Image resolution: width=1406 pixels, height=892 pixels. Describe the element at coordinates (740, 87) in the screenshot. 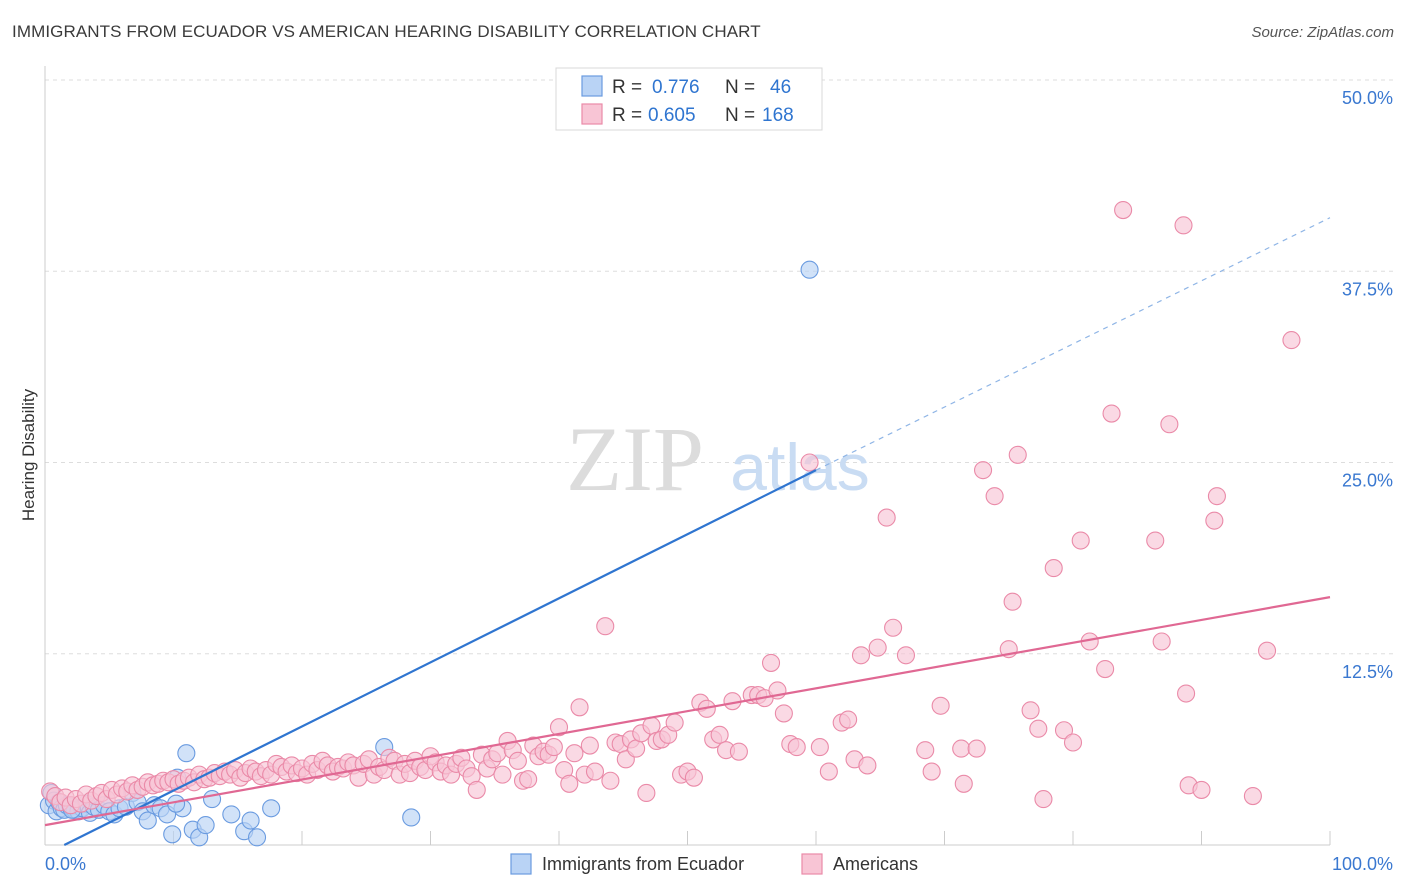

I see `legend-n-label-1: N =` at that location.